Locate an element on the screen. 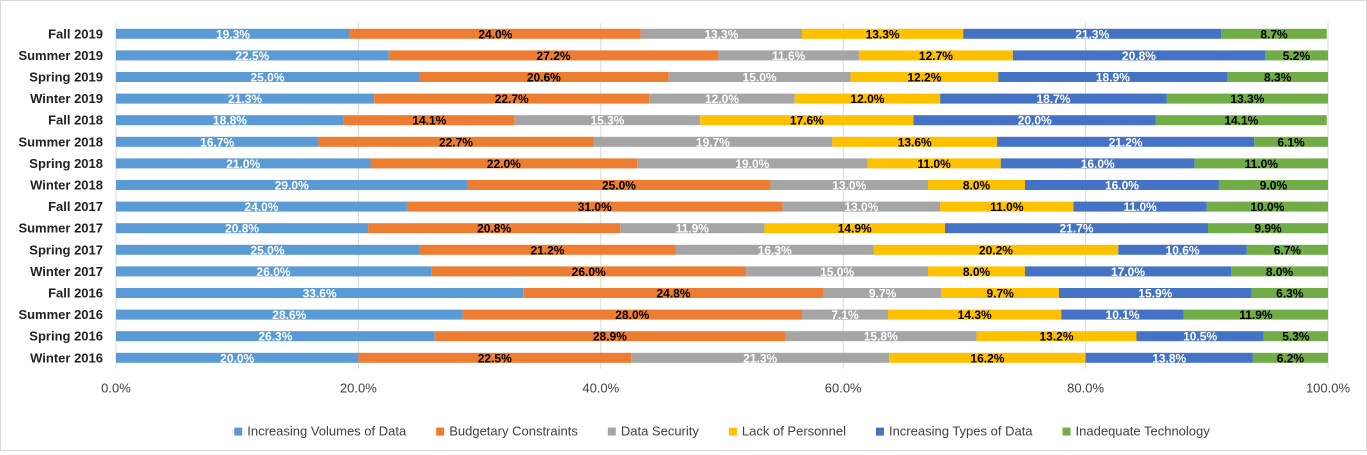  data-label: 6.3% is located at coordinates (1290, 294).